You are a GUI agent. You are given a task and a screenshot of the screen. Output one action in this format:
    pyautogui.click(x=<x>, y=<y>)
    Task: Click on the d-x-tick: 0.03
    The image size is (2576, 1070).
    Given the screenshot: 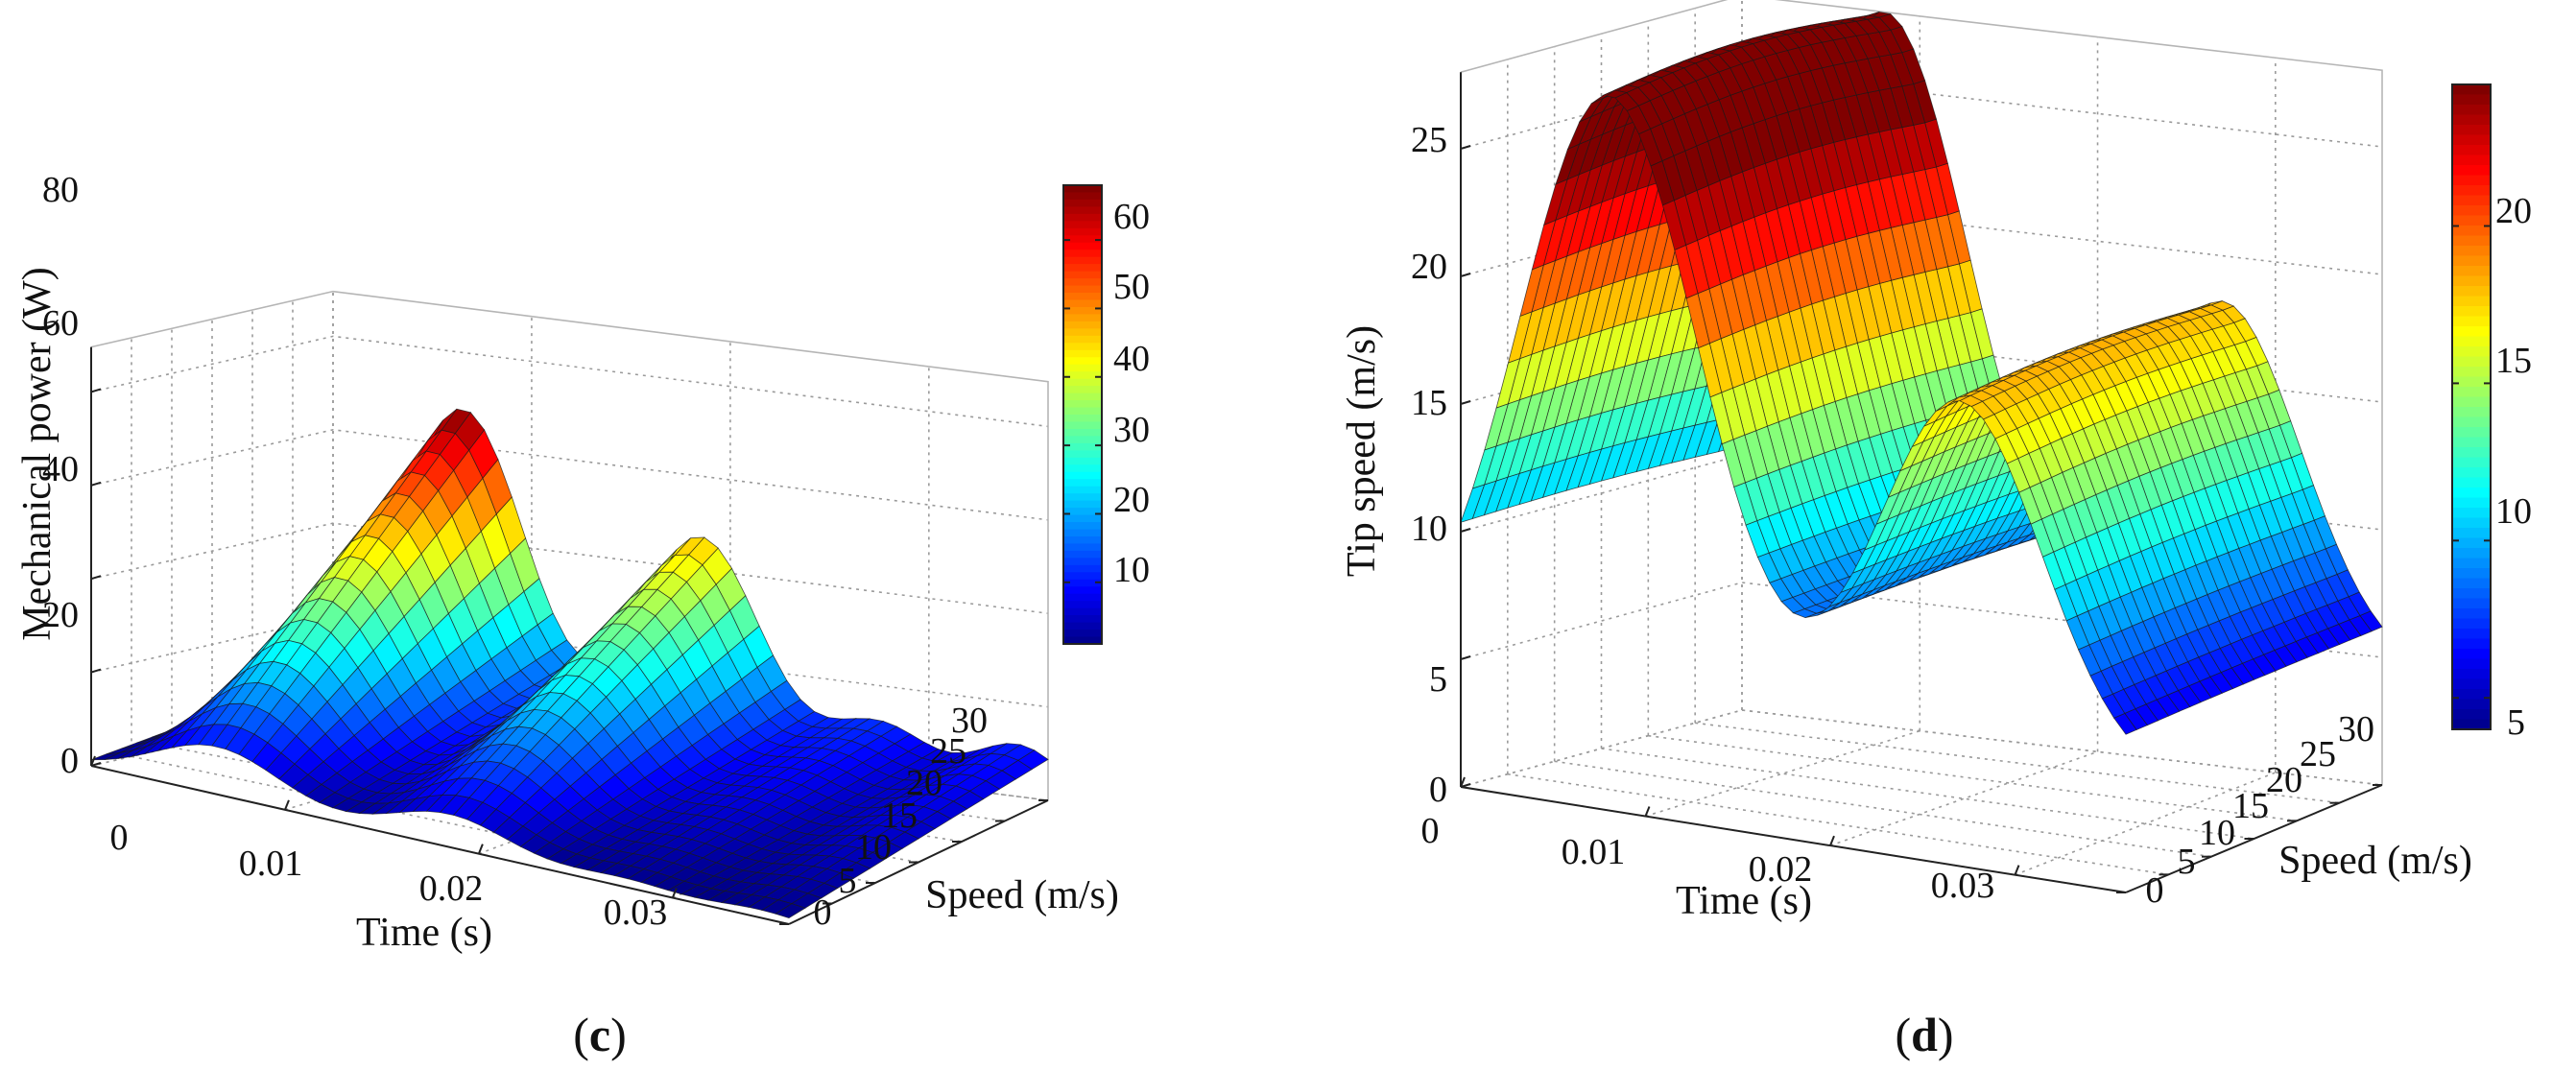 What is the action you would take?
    pyautogui.click(x=1963, y=886)
    